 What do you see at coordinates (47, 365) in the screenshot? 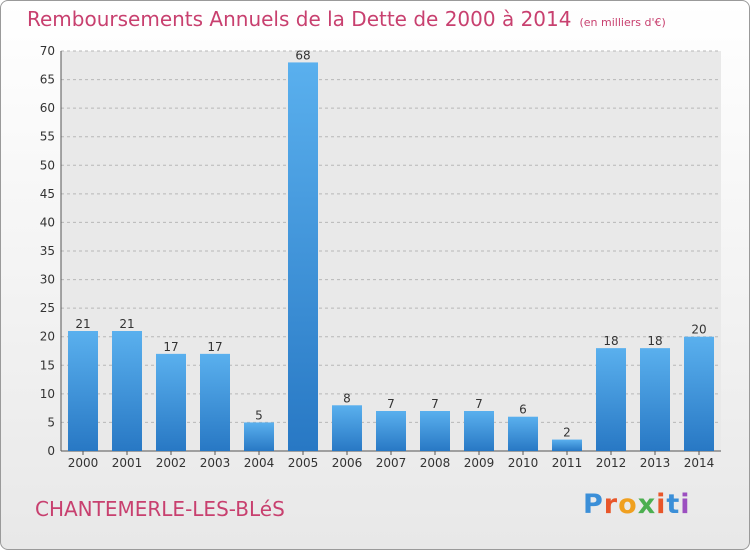
I see `y-tick-label: 15` at bounding box center [47, 365].